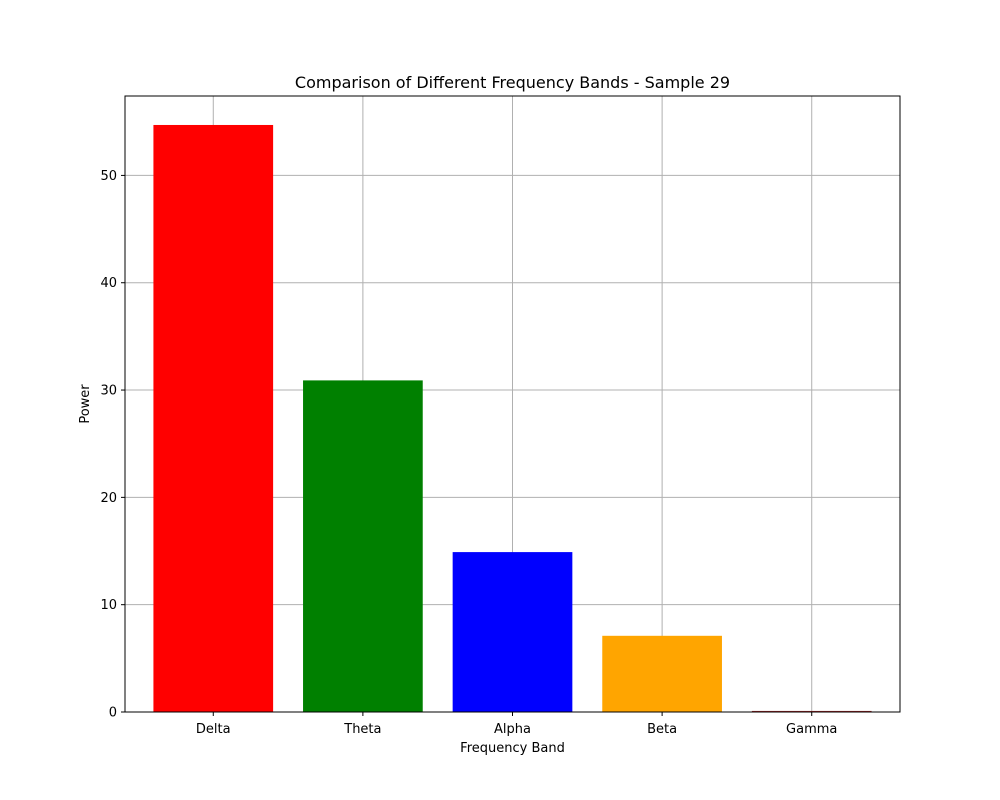 This screenshot has width=1000, height=800. What do you see at coordinates (512, 729) in the screenshot?
I see `x-tick-label: Alpha` at bounding box center [512, 729].